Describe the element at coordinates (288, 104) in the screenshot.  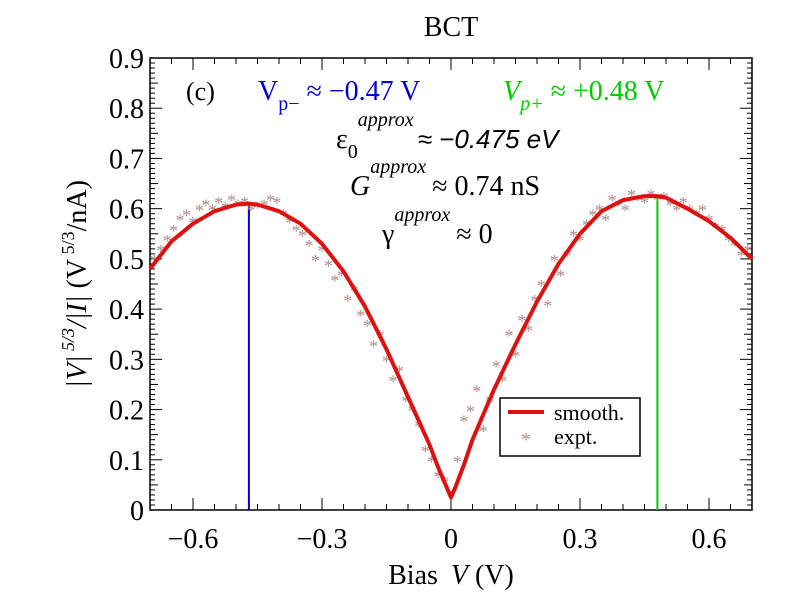
I see `vp-minus-sub: p−` at that location.